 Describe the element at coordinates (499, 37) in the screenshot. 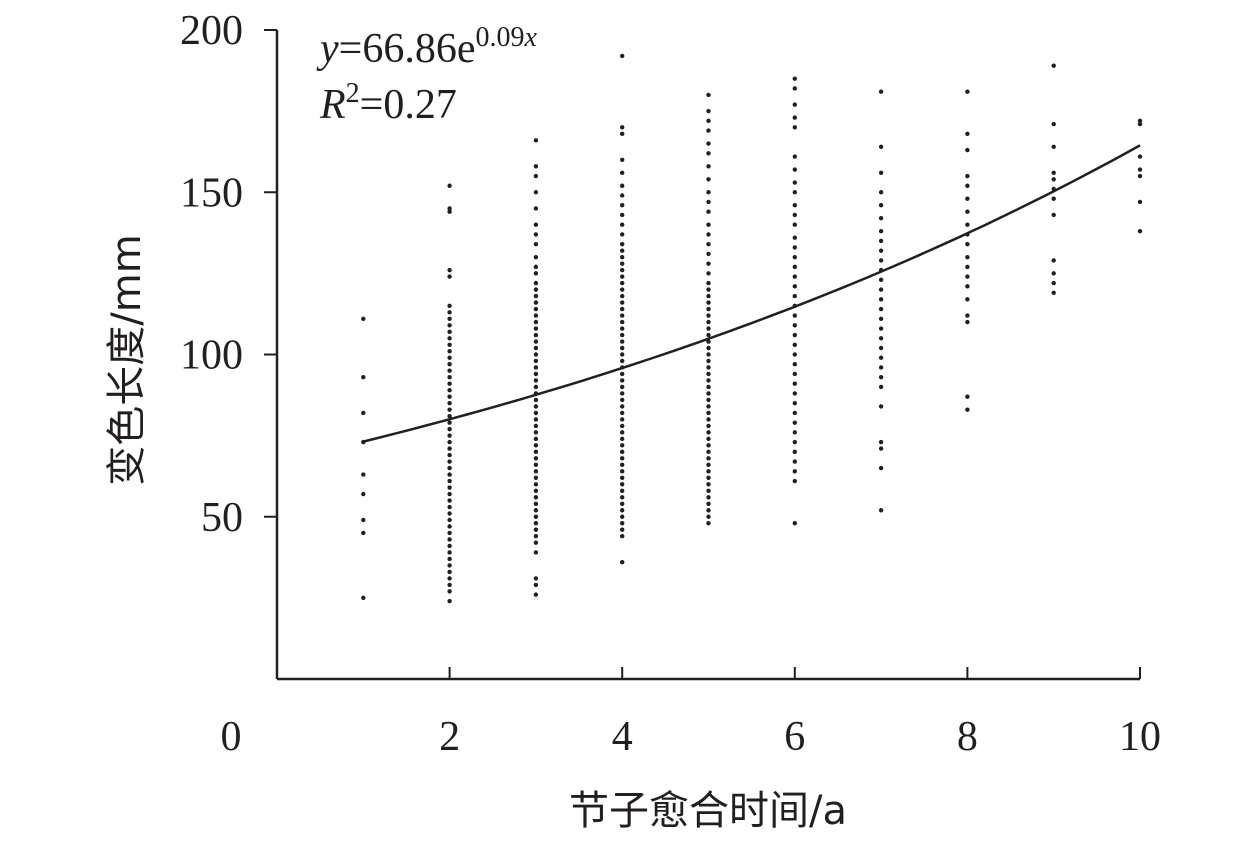

I see `eq-exponent: 0.09` at that location.